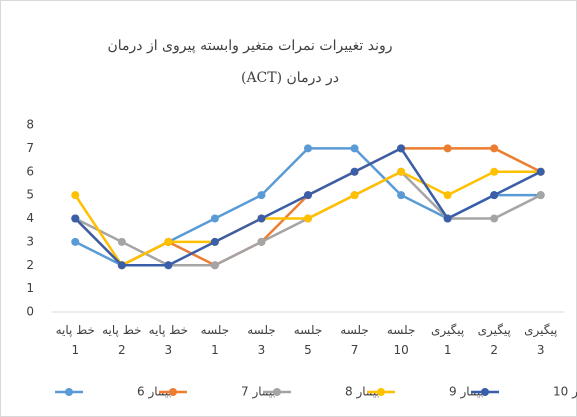  Describe the element at coordinates (258, 392) in the screenshot. I see `legend-label: بیمار 7` at that location.